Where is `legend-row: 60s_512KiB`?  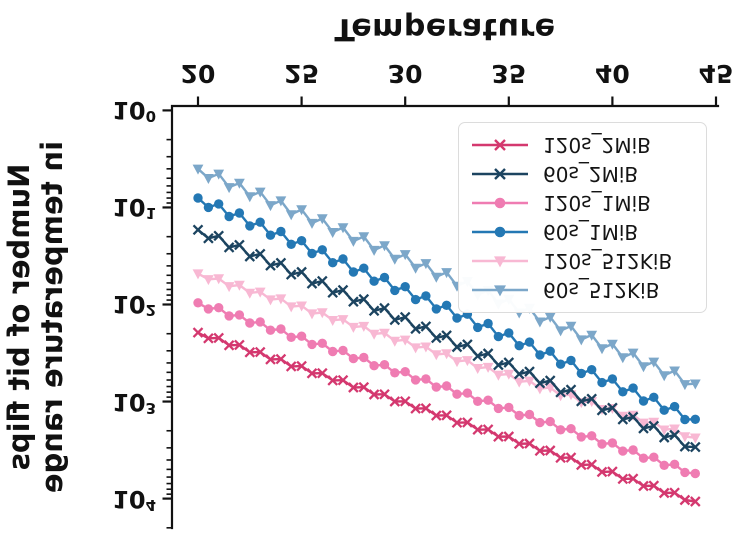
legend-row: 60s_512KiB is located at coordinates (582, 290).